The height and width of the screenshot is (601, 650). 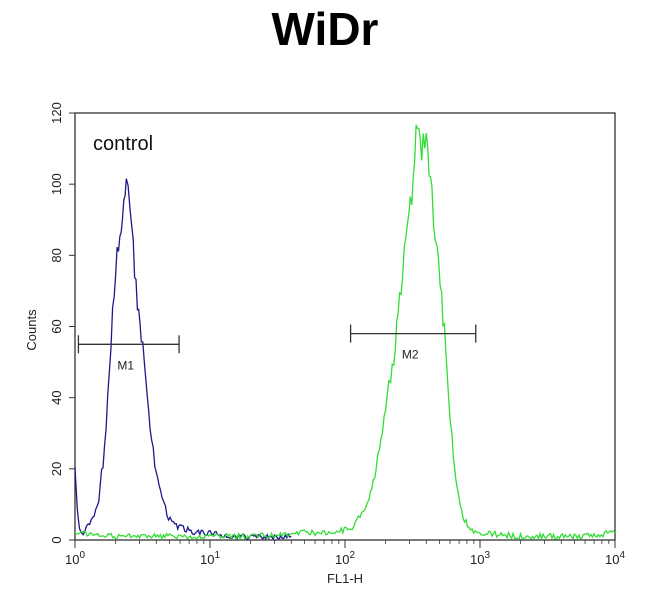 I want to click on x-tick-label: 10⁰, so click(x=75, y=558).